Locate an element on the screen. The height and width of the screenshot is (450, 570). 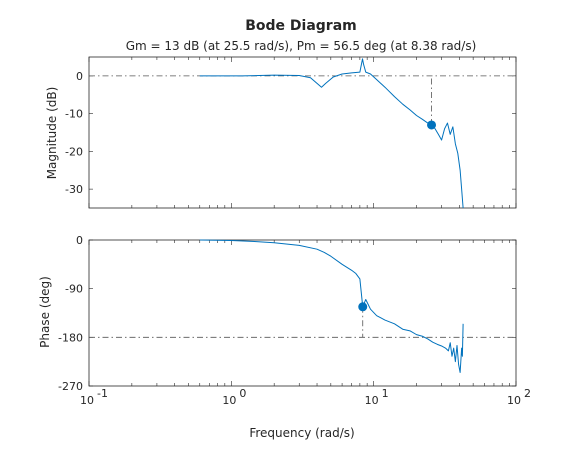
magnitude-y-axis-label: Magnitude (dB) is located at coordinates (52, 133).